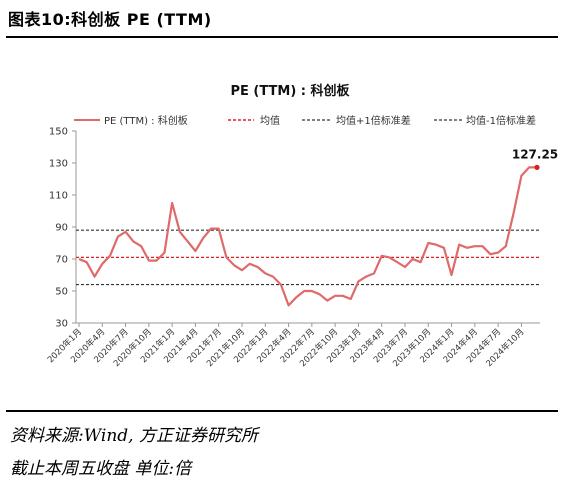 The width and height of the screenshot is (564, 484). What do you see at coordinates (282, 37) in the screenshot?
I see `top-rule` at bounding box center [282, 37].